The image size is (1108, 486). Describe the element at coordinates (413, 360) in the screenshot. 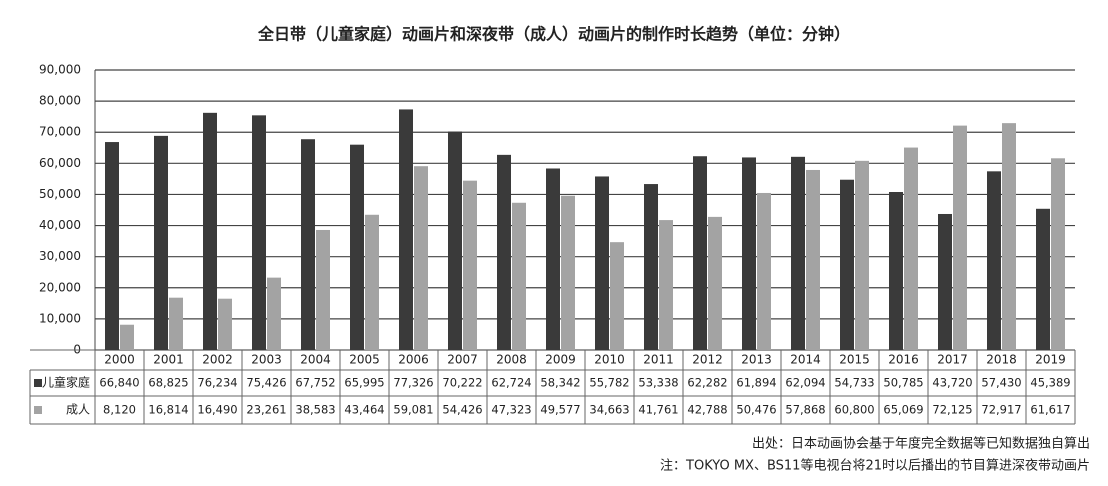

I see `x-tick-label: 2006` at that location.